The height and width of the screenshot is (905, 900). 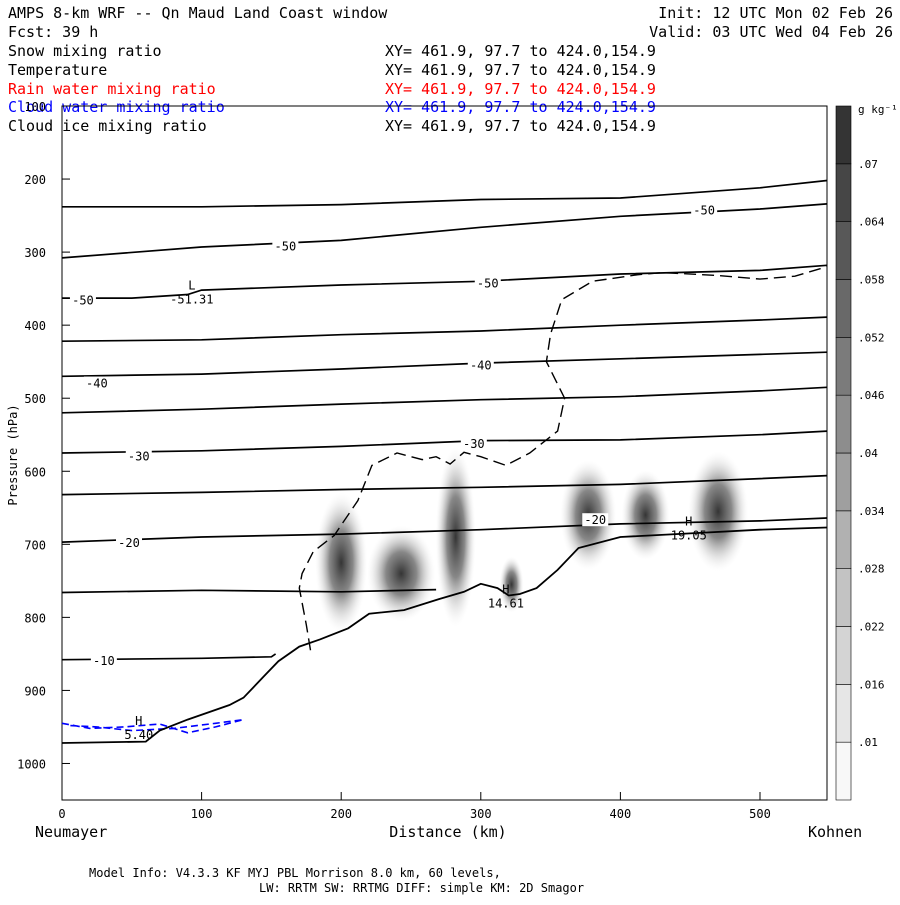 I want to click on x-right-station: Kohnen, so click(x=835, y=832).